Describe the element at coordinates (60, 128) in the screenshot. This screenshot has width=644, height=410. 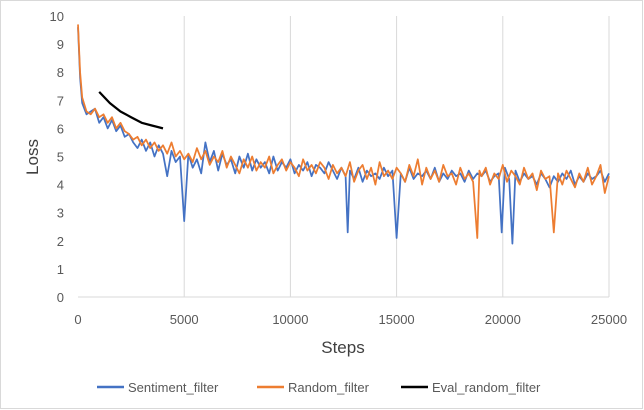
I see `y-tick-label: 6` at that location.